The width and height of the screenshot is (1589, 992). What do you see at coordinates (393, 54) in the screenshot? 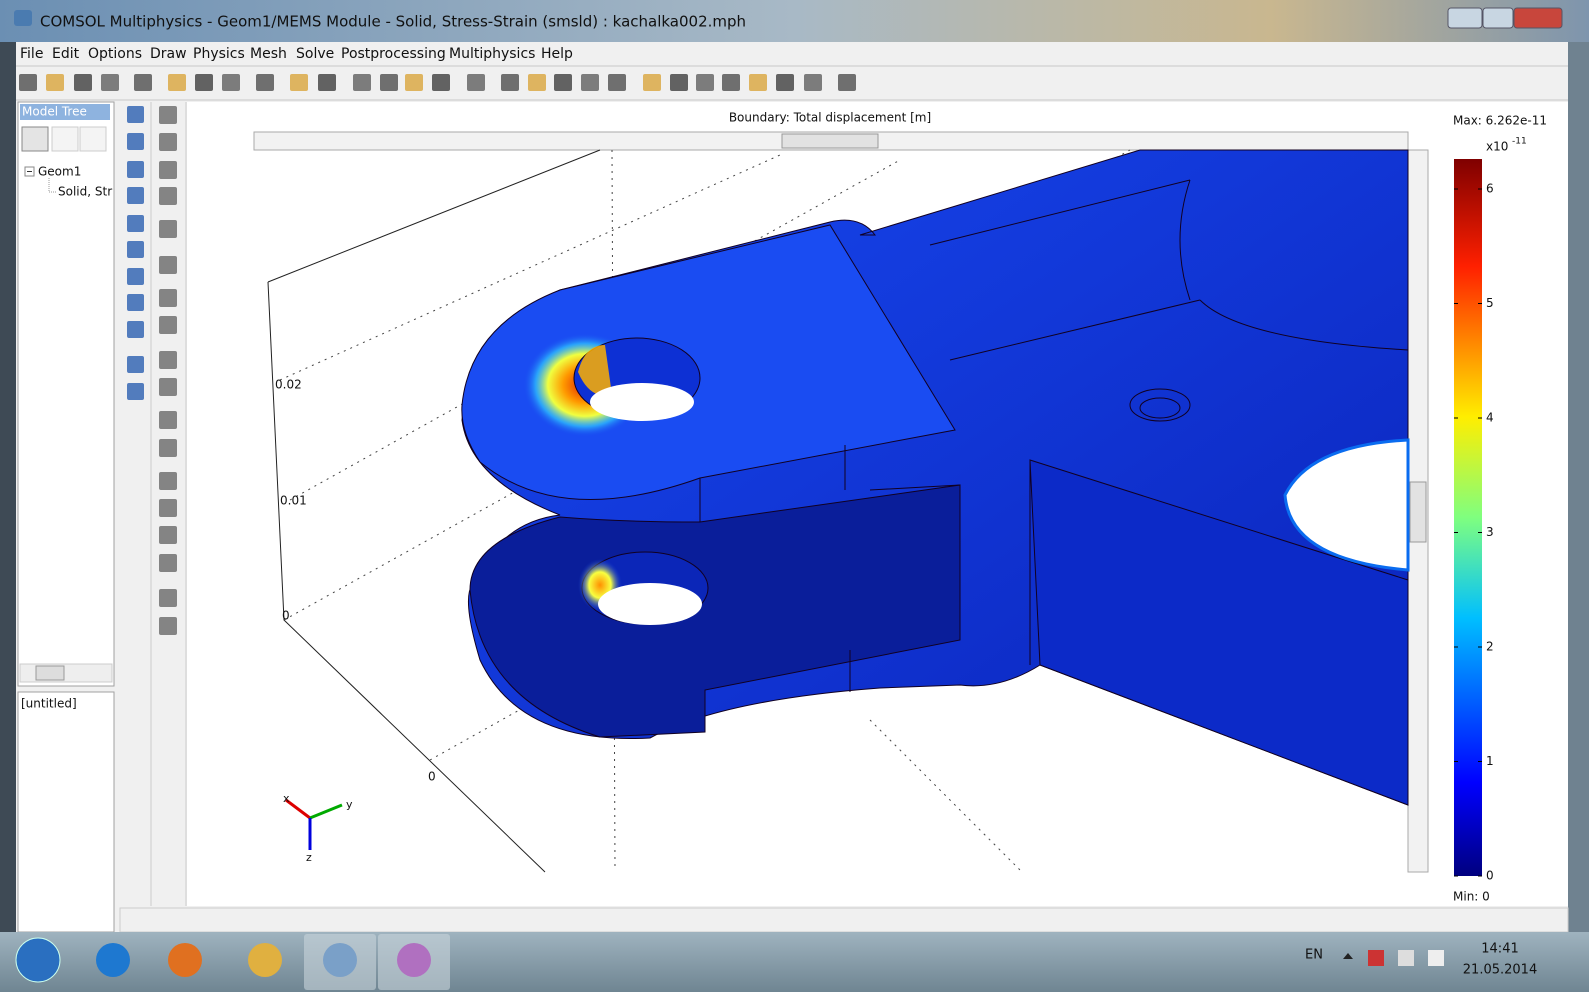
I see `menu-item: Postprocessing` at bounding box center [393, 54].